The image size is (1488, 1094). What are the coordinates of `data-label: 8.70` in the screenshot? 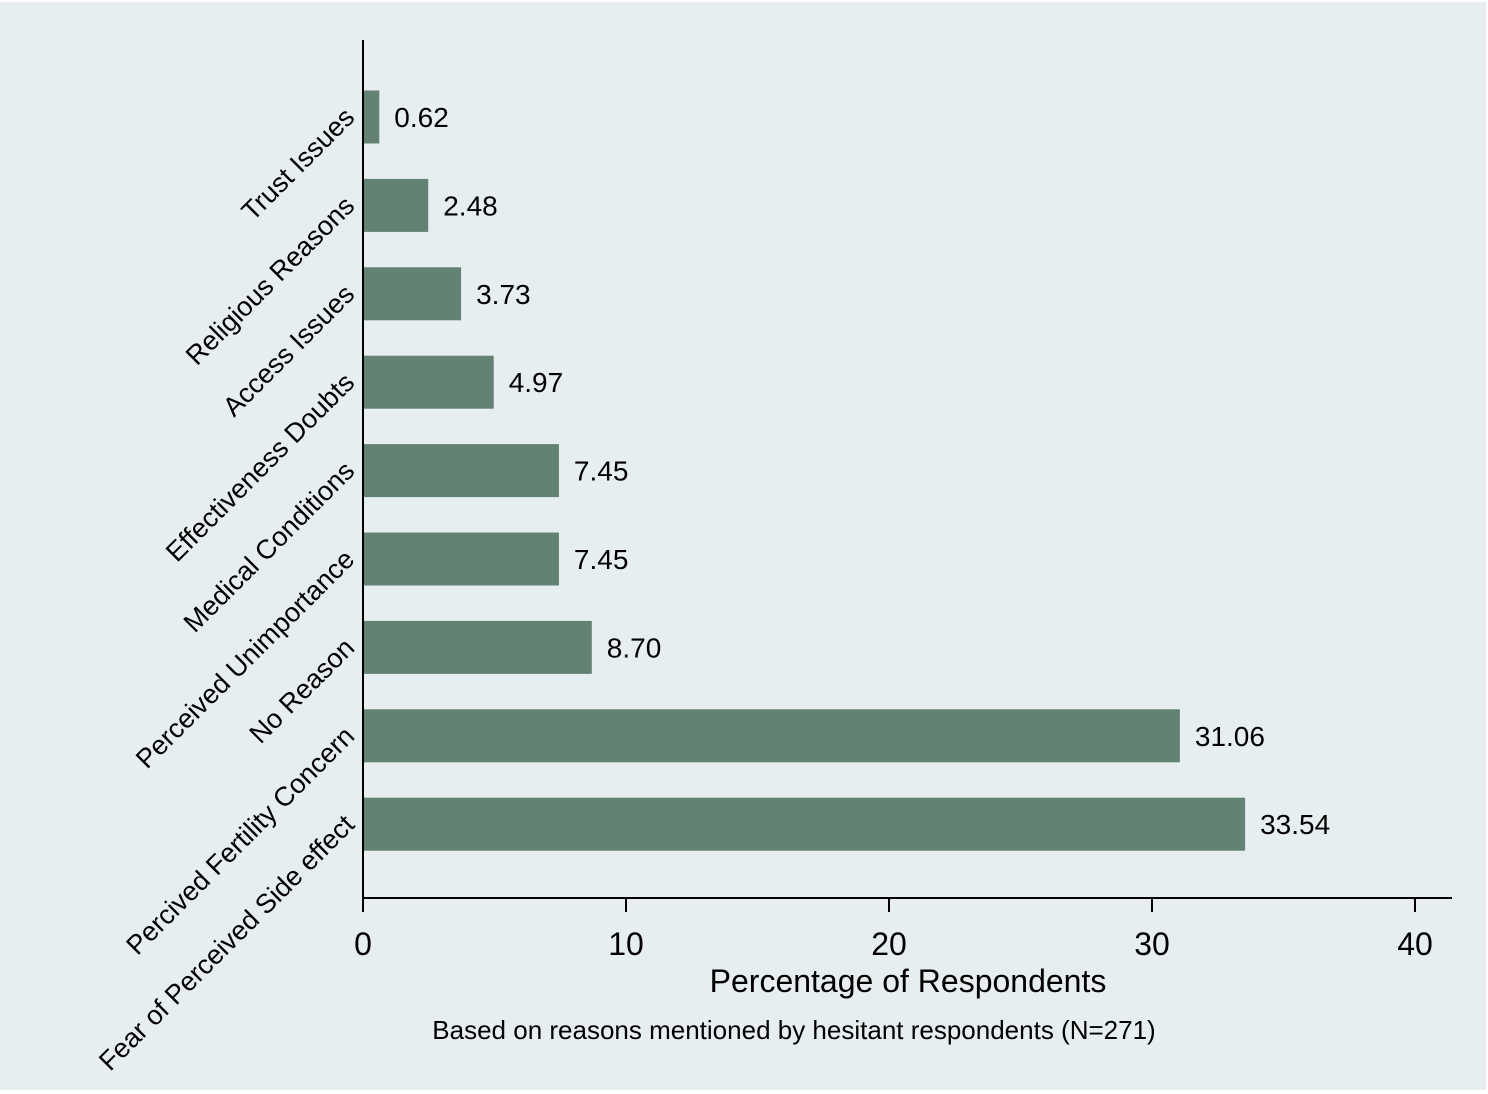 It's located at (634, 647).